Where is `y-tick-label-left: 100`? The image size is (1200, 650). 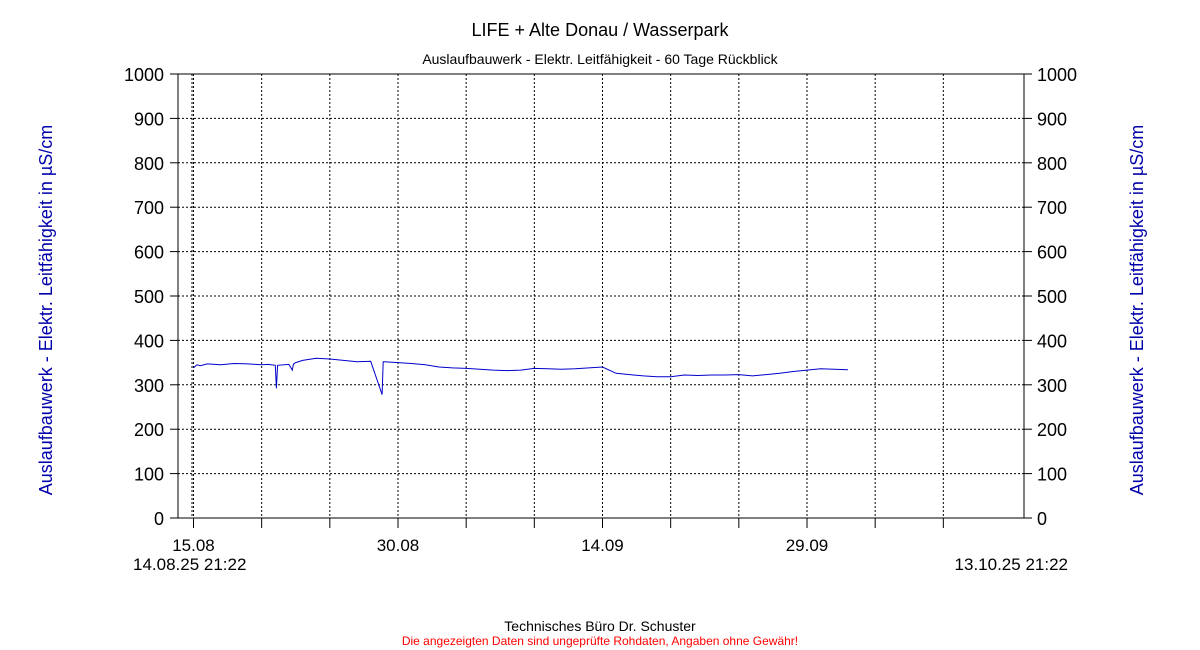 y-tick-label-left: 100 is located at coordinates (149, 475).